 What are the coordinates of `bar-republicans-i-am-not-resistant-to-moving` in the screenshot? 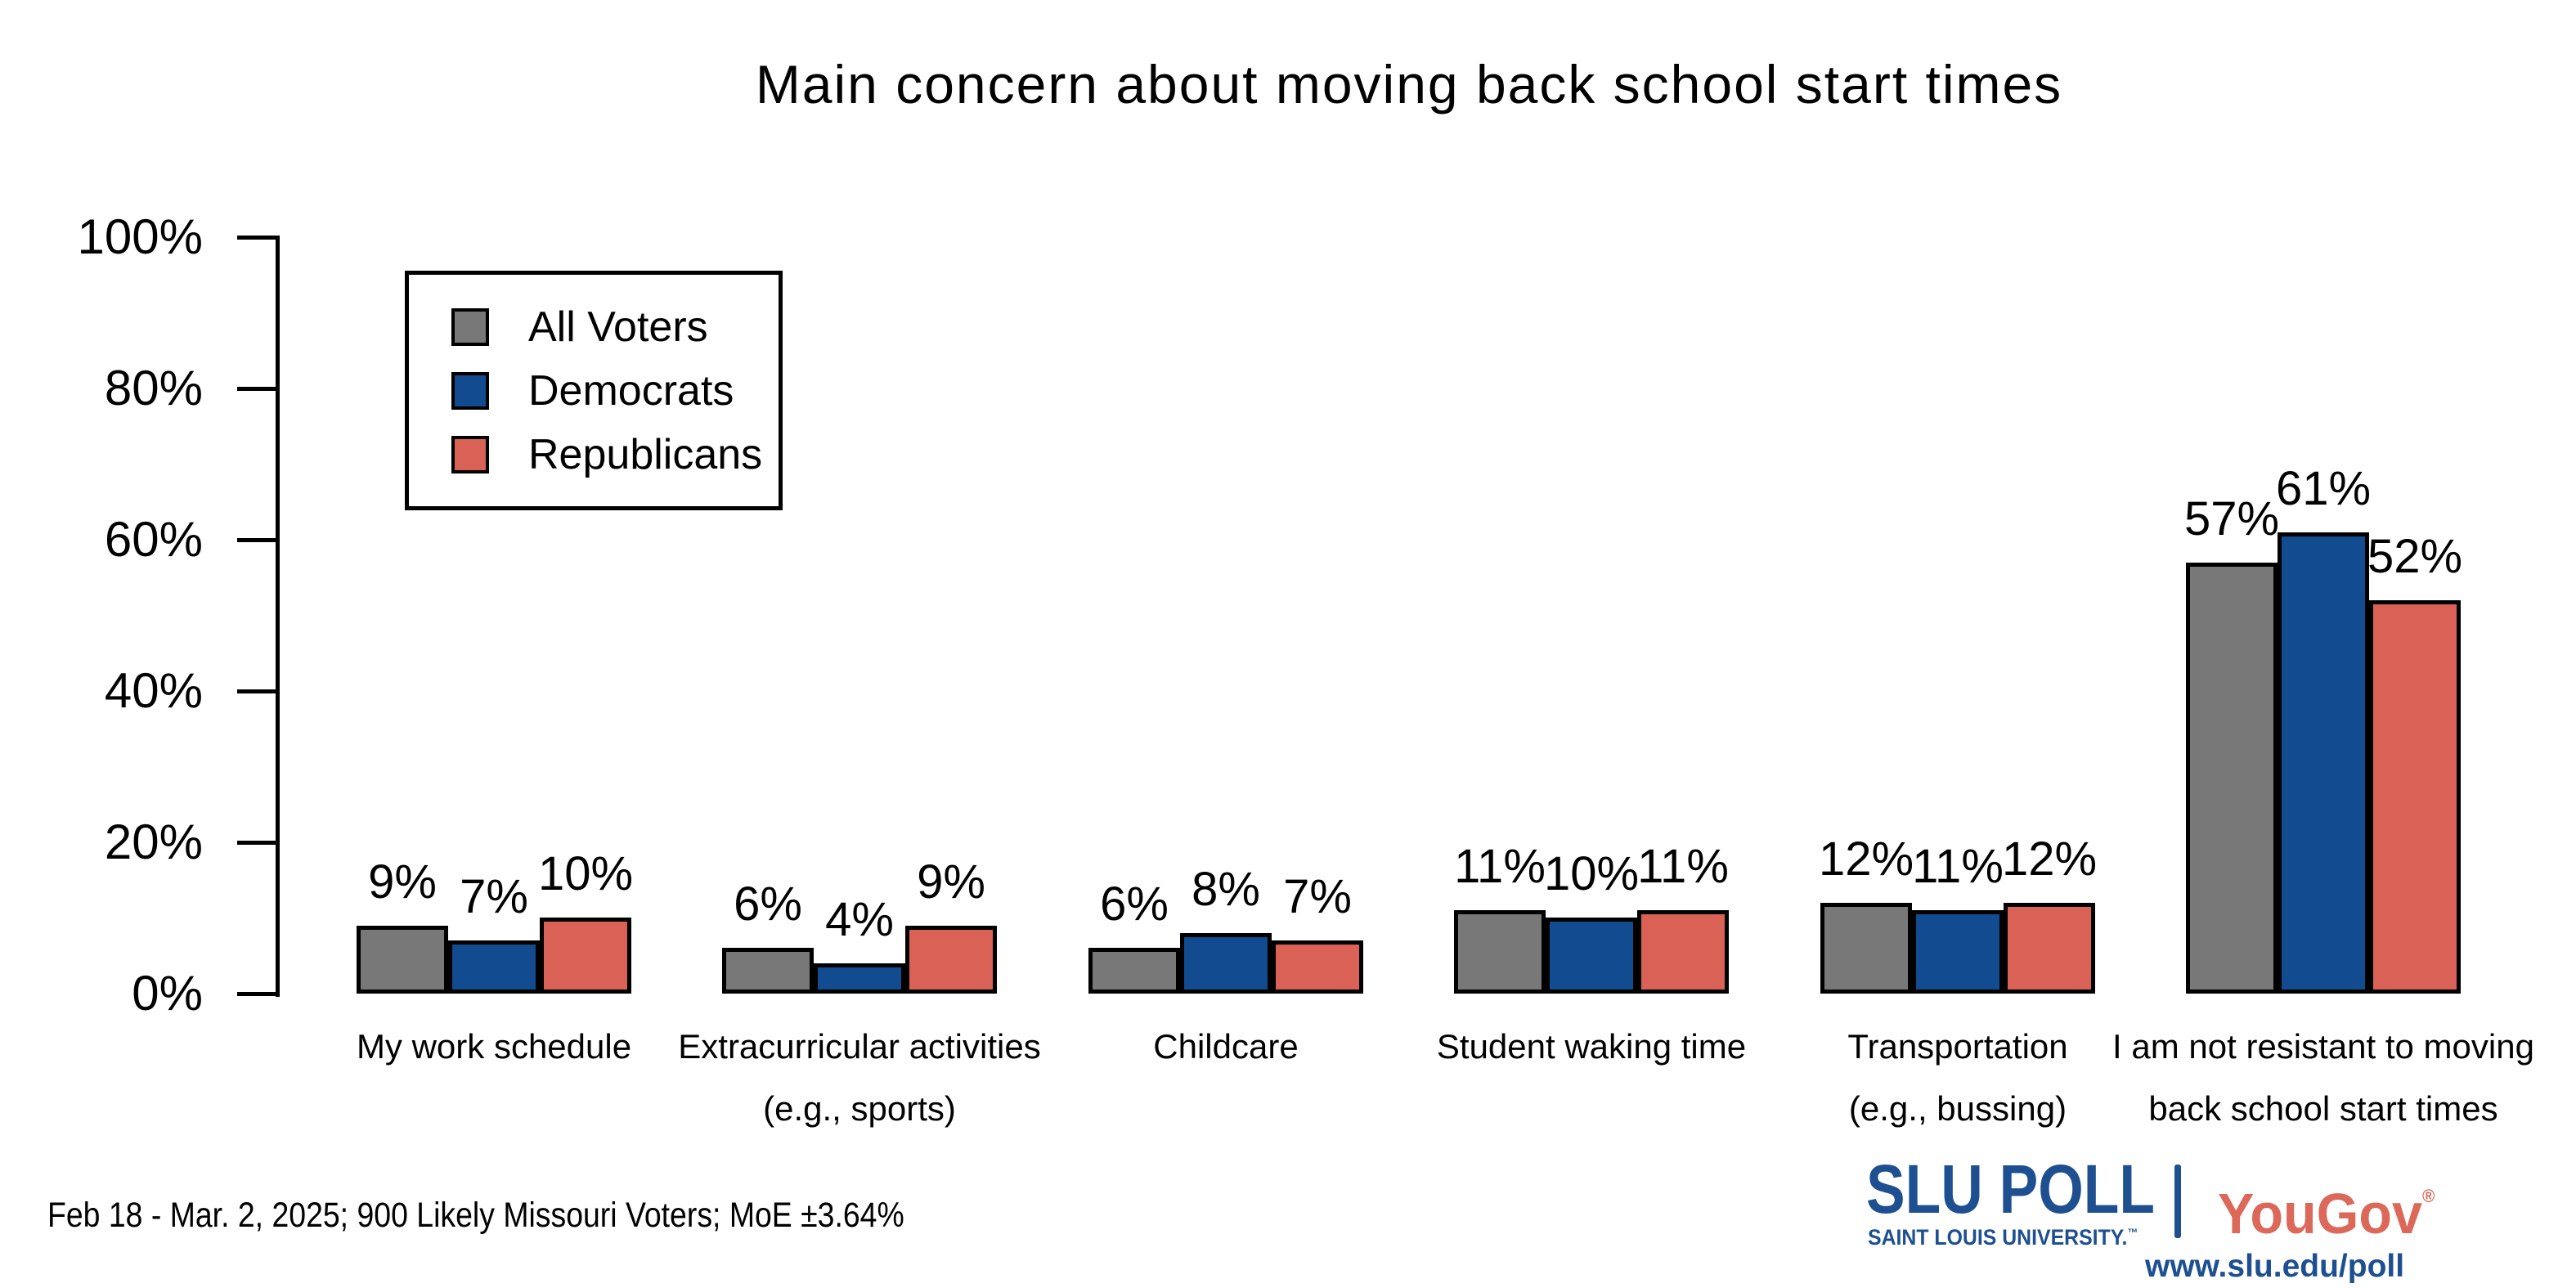 It's located at (2415, 797).